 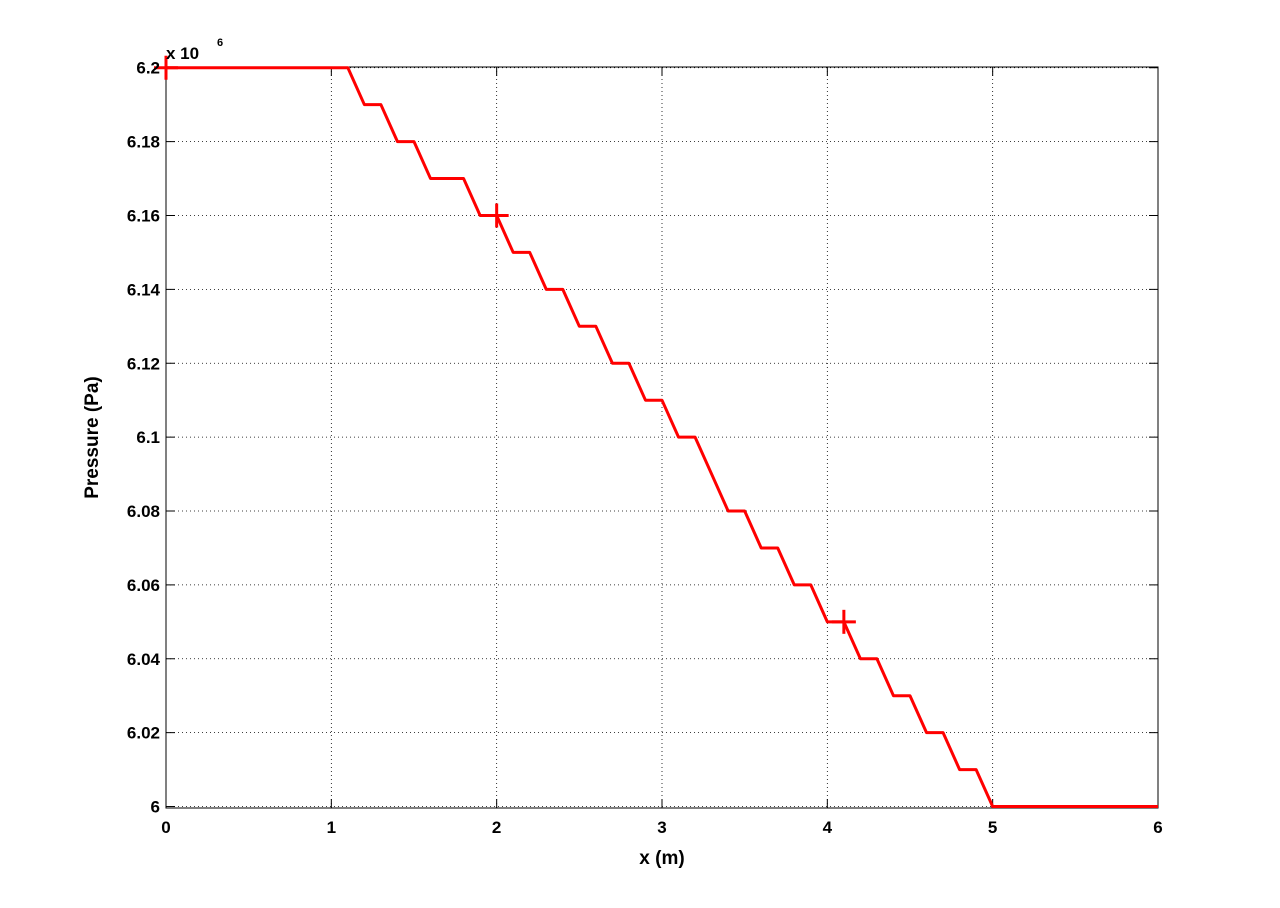 I want to click on y-tick-label: 6.12, so click(x=143, y=363).